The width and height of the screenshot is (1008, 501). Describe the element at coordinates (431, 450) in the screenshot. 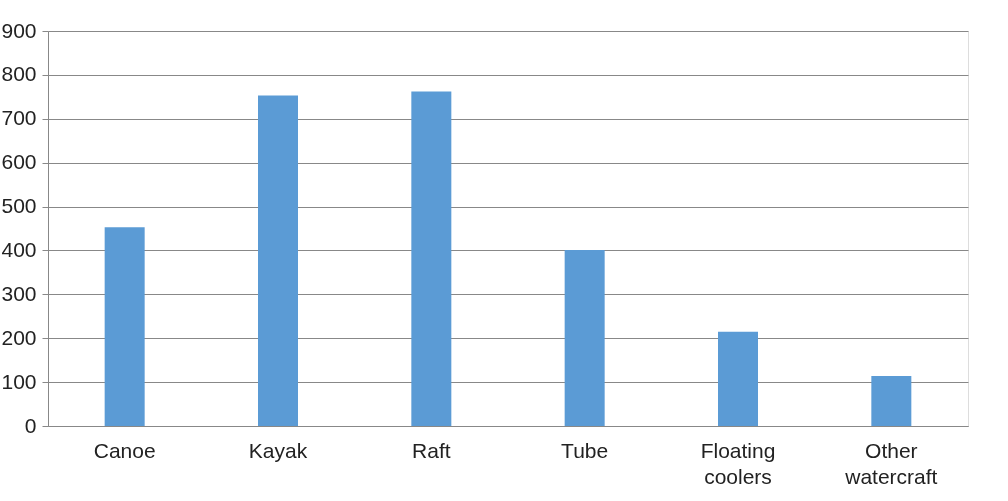

I see `x-tick-label: Raft` at that location.